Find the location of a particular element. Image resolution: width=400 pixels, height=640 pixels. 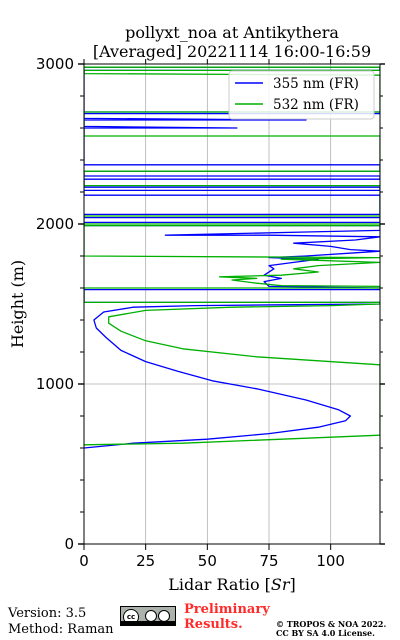

x-axis-label: Lidar Ratio [Sr] is located at coordinates (232, 584).